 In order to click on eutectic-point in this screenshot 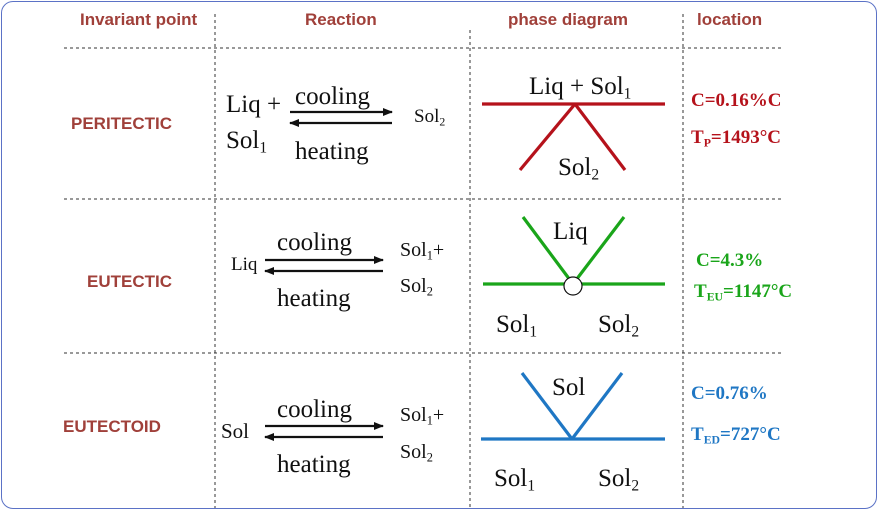, I will do `click(573, 286)`.